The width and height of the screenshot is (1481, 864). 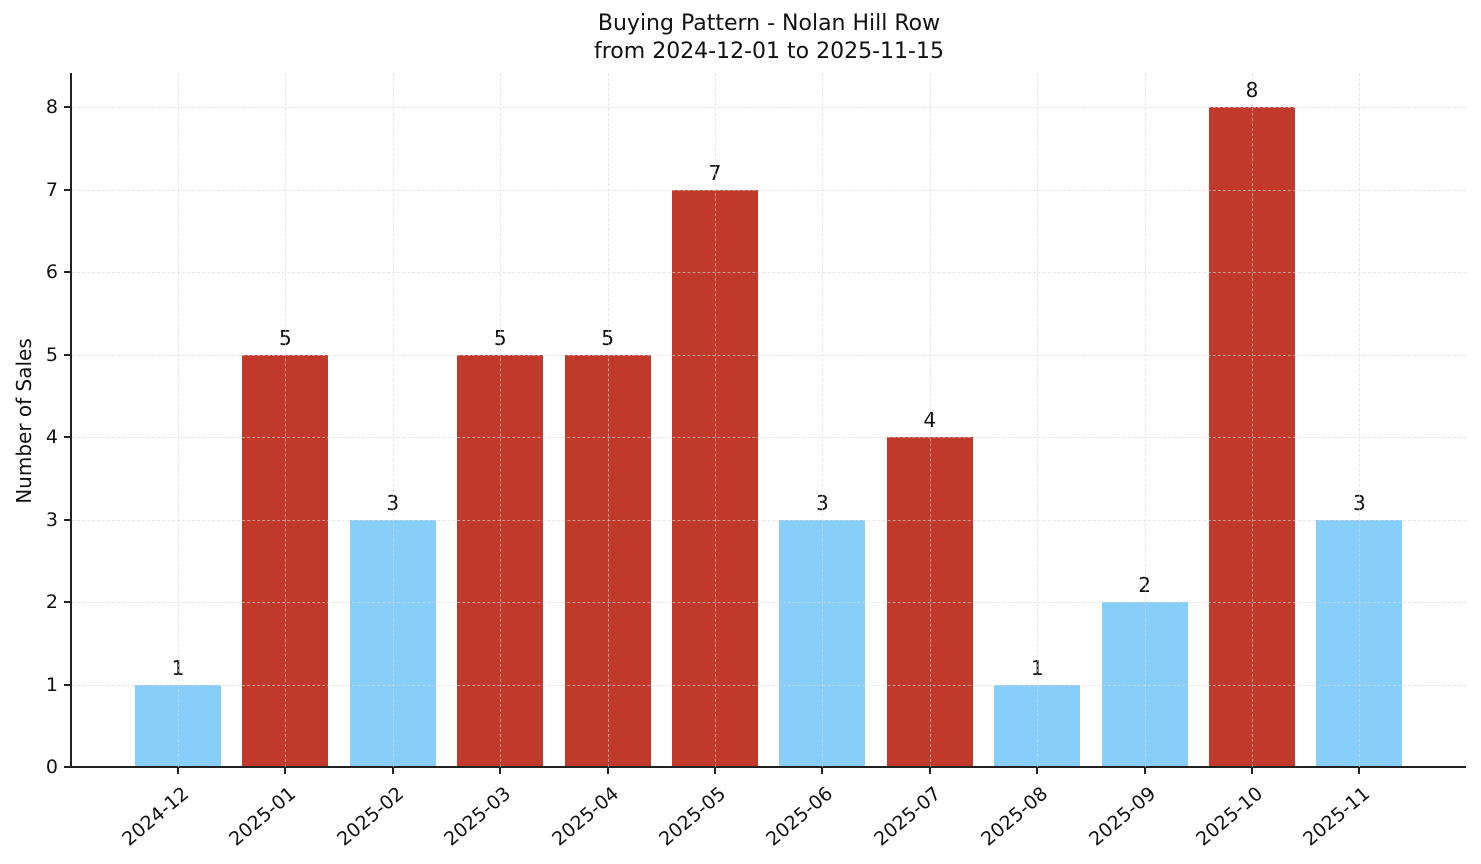 What do you see at coordinates (51, 684) in the screenshot?
I see `y-tick-label: 1` at bounding box center [51, 684].